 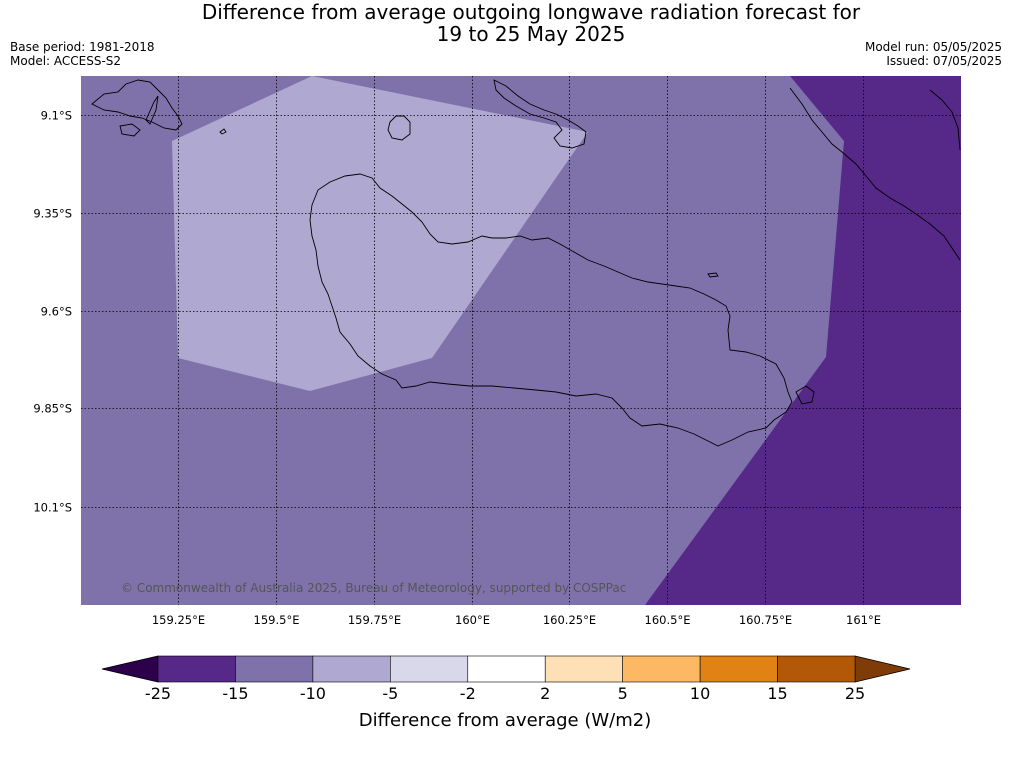 I want to click on colorbar-label: -10, so click(x=313, y=693).